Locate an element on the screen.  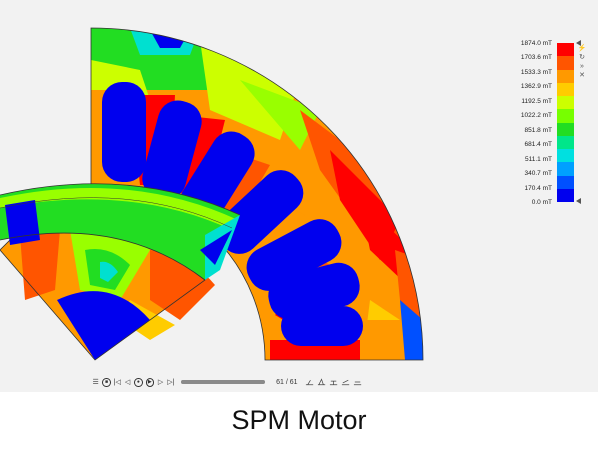
legend-label: 1703.6 mT is located at coordinates (536, 58).